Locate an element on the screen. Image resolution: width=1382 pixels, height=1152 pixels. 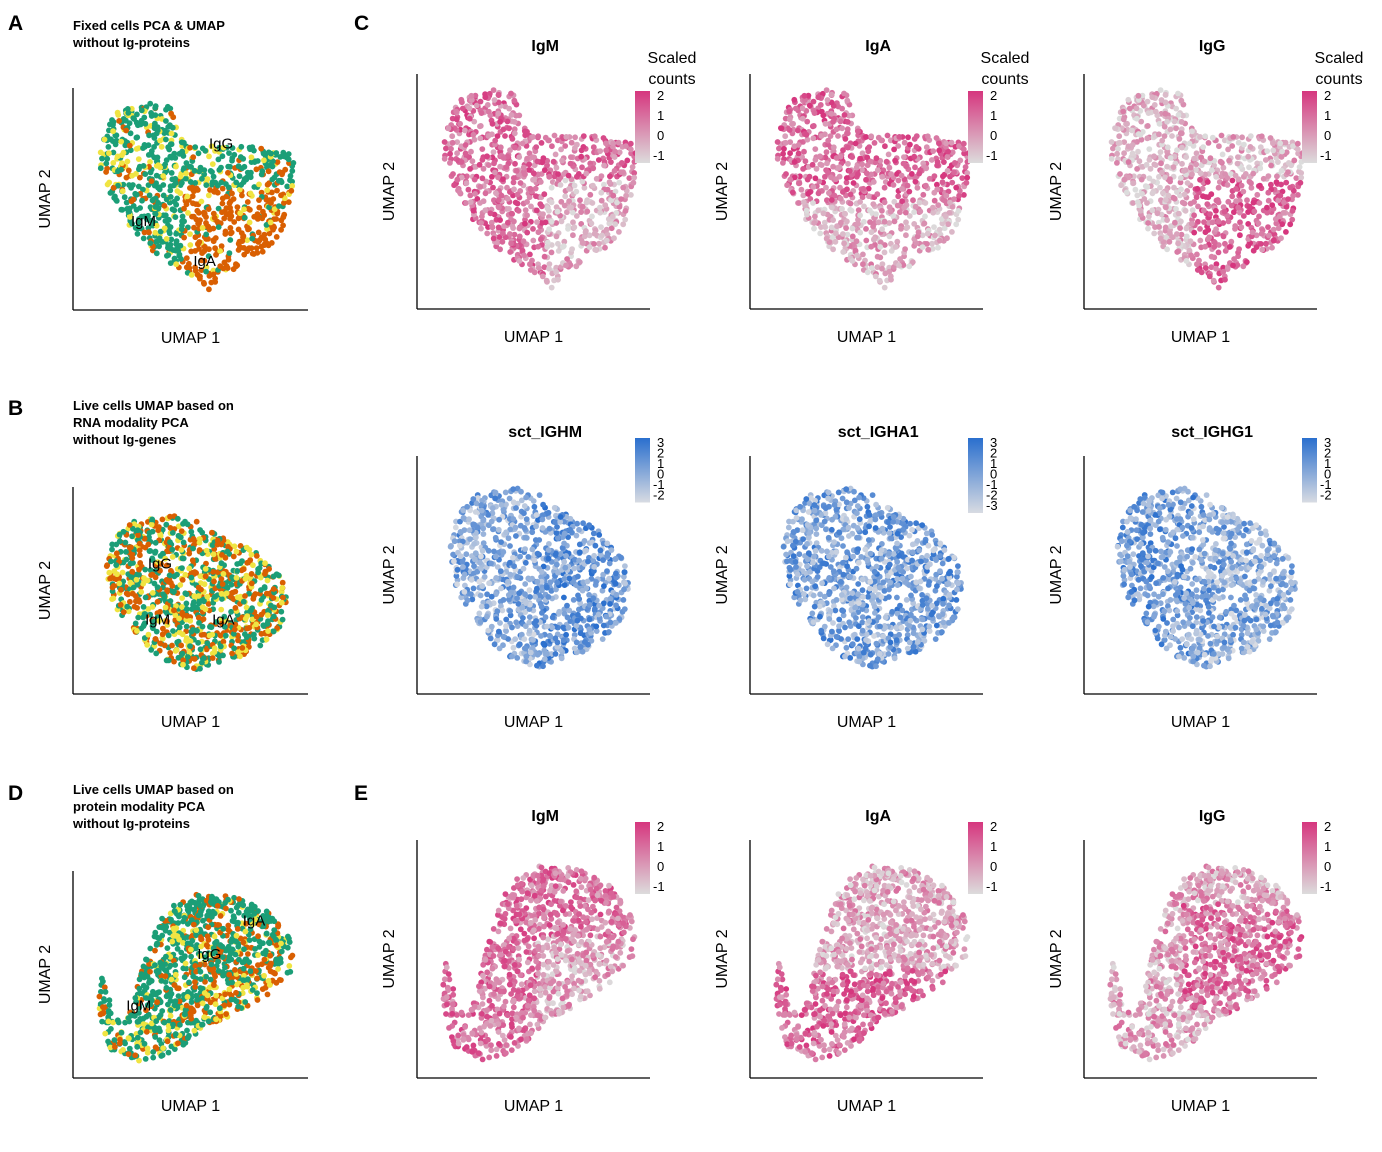
legend-tick-label: 1 is located at coordinates (993, 115).